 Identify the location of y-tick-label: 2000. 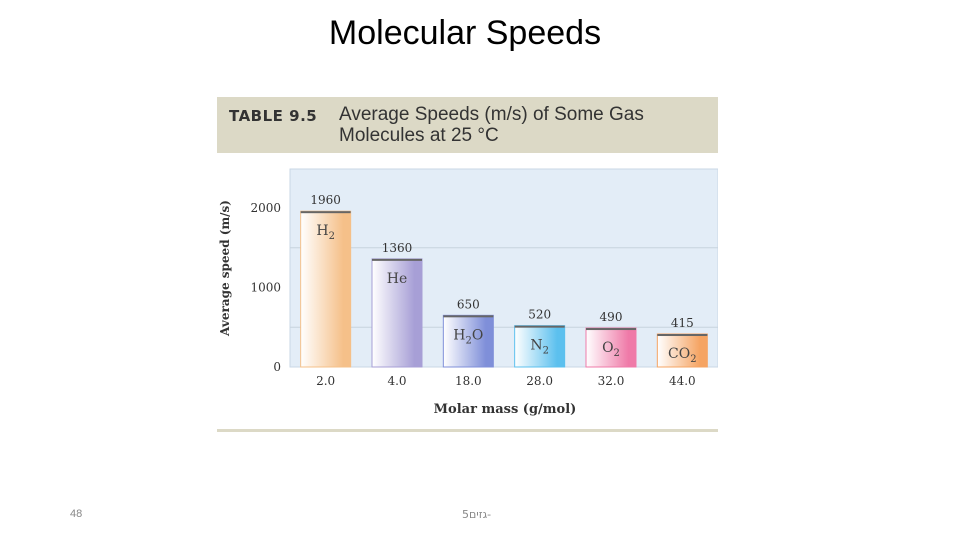
(265, 208).